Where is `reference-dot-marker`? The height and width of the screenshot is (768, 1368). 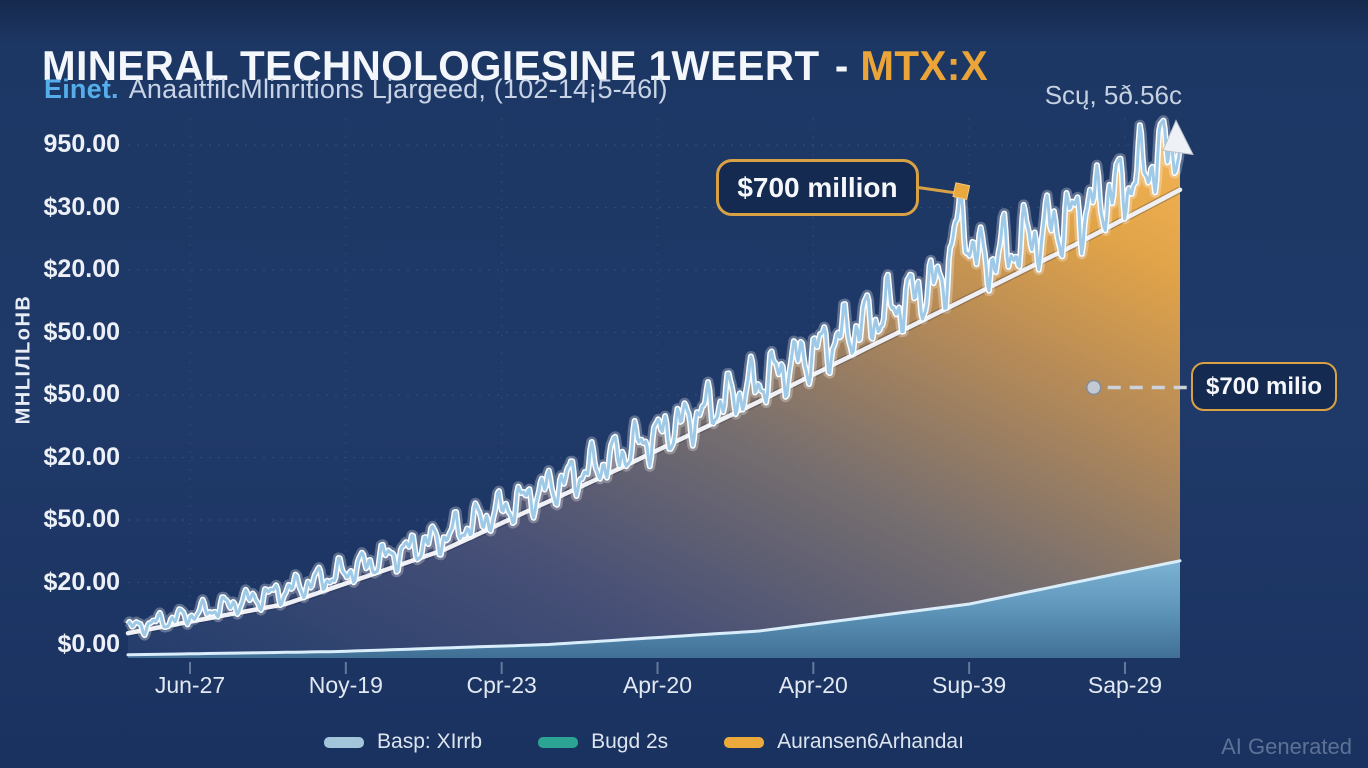 reference-dot-marker is located at coordinates (1093, 387).